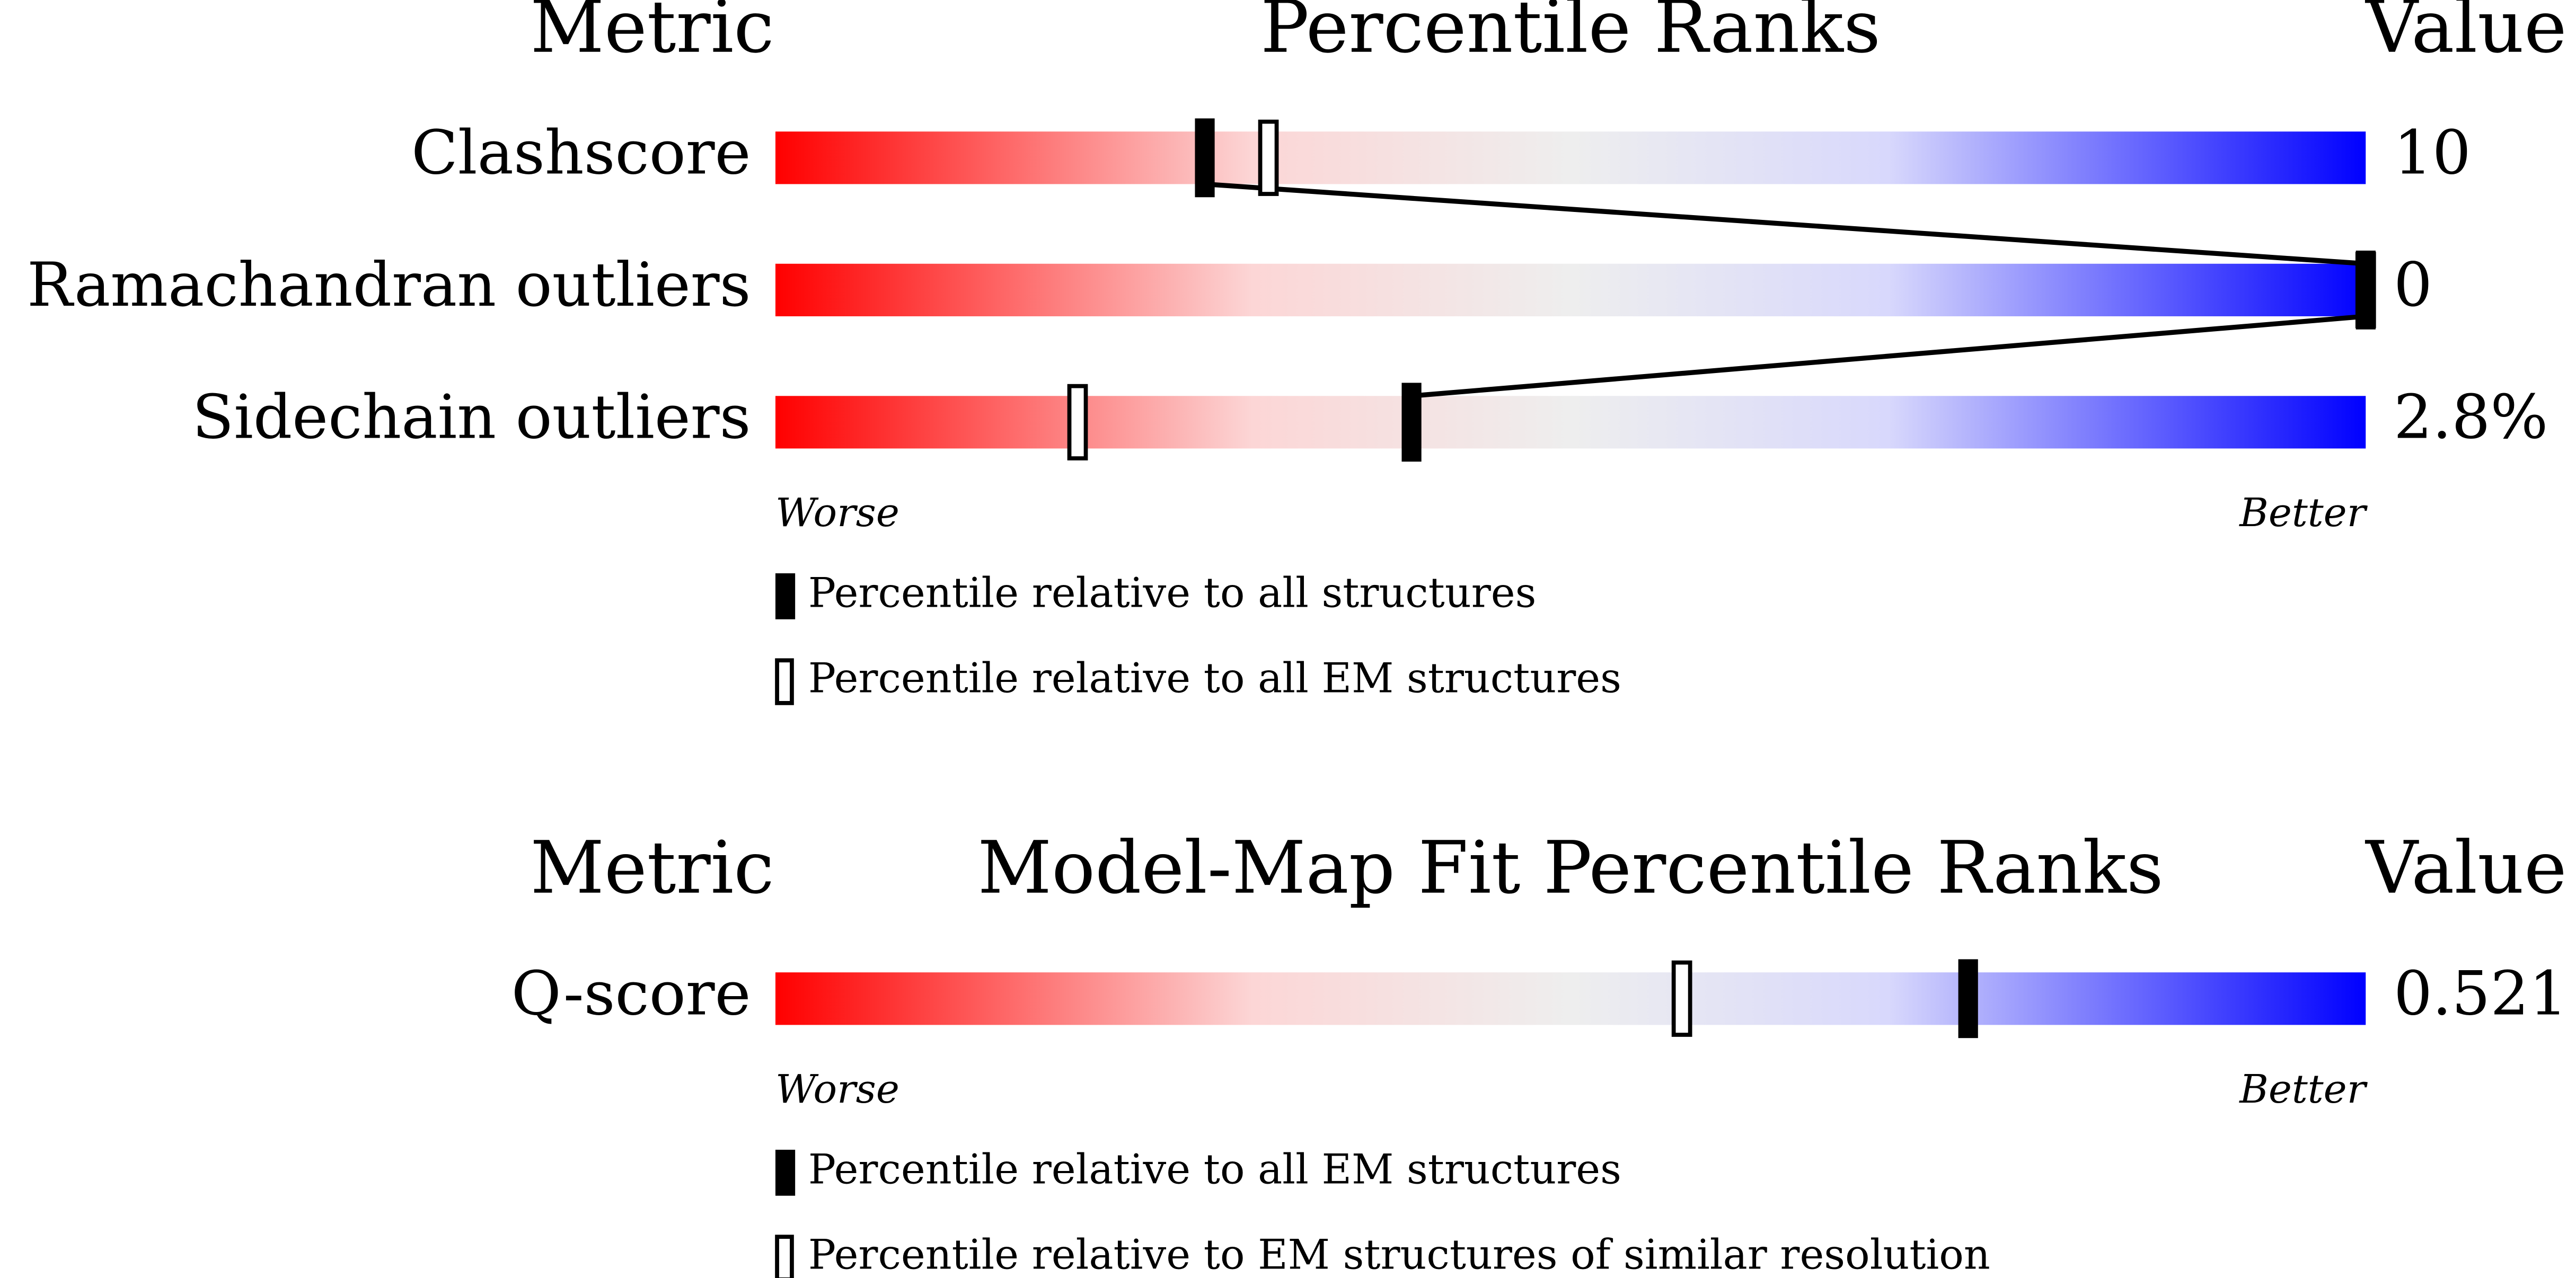 This screenshot has width=2576, height=1278. I want to click on metric-value: 2.8%, so click(2471, 417).